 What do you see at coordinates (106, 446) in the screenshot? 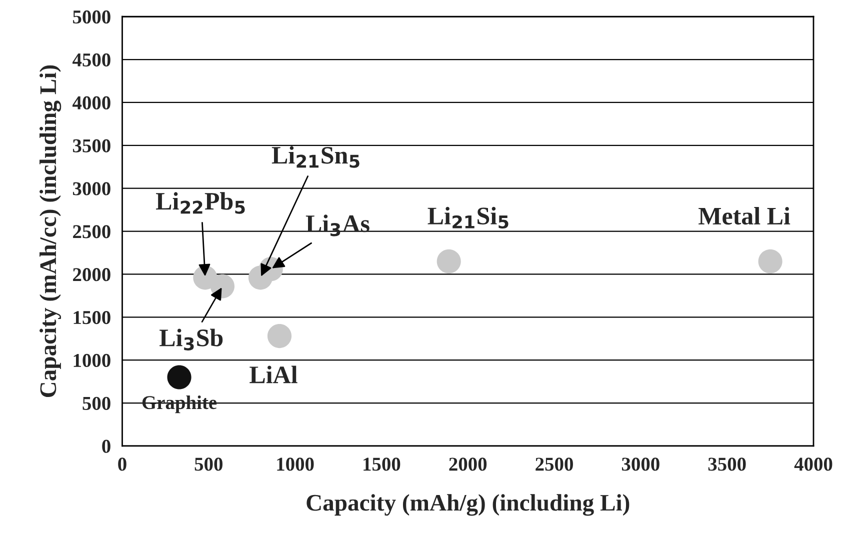
I see `y-tick-label: 0` at bounding box center [106, 446].